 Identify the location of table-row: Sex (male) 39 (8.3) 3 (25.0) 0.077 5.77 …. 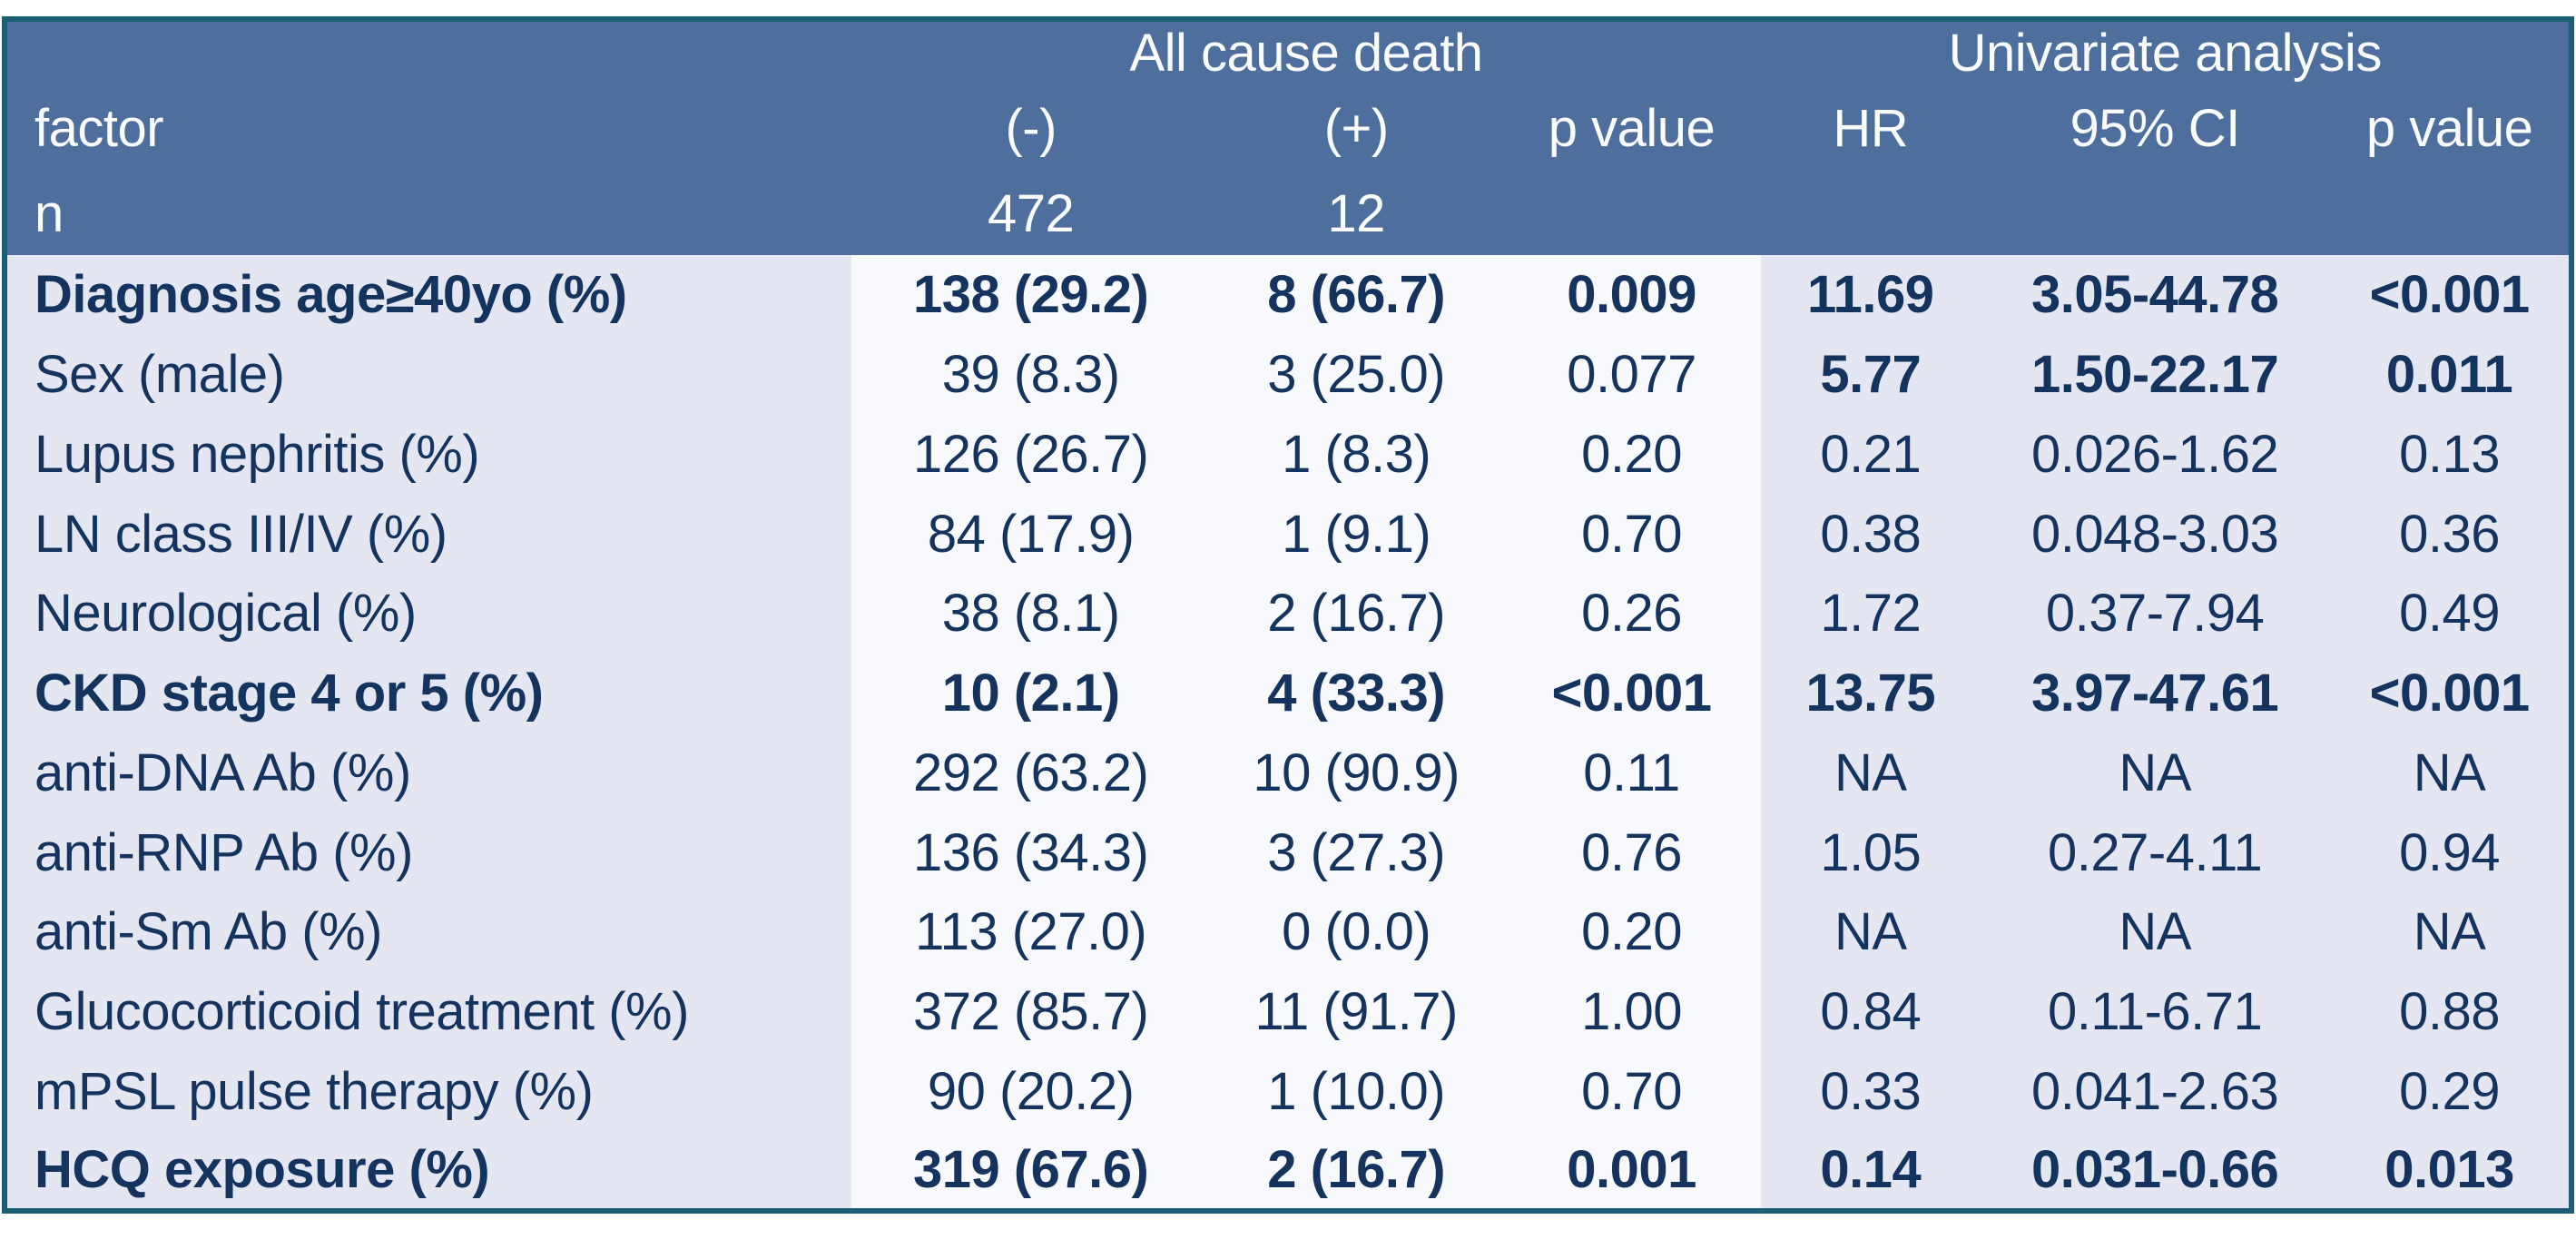
(1288, 375).